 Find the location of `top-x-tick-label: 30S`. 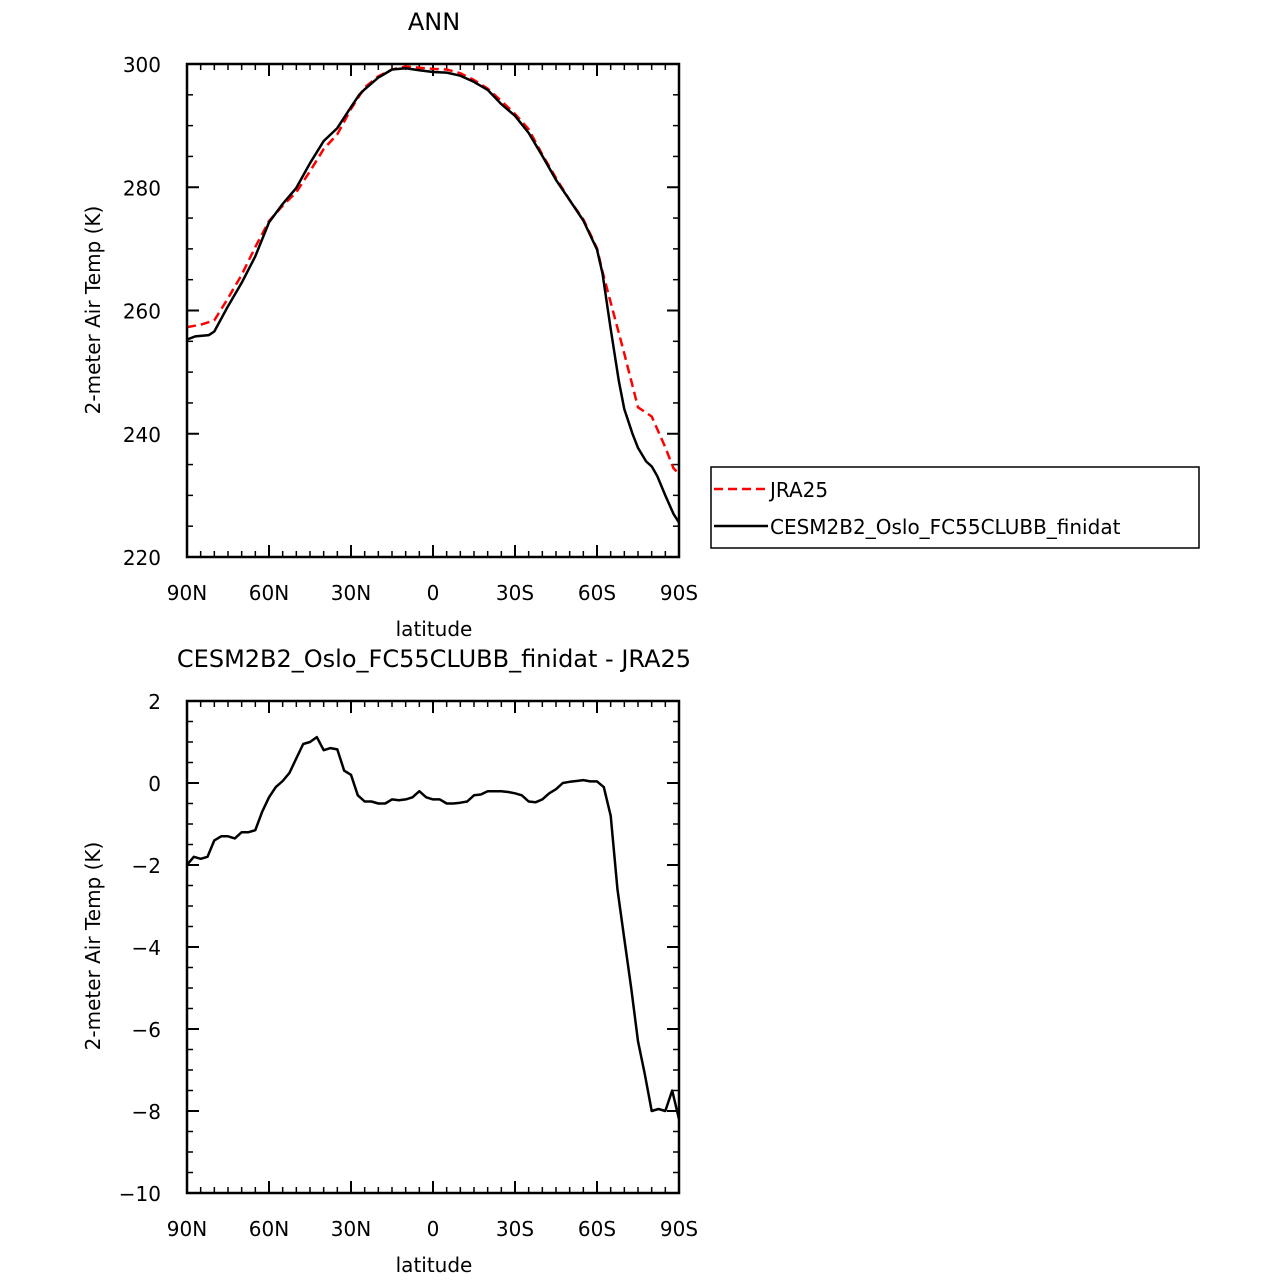

top-x-tick-label: 30S is located at coordinates (515, 593).